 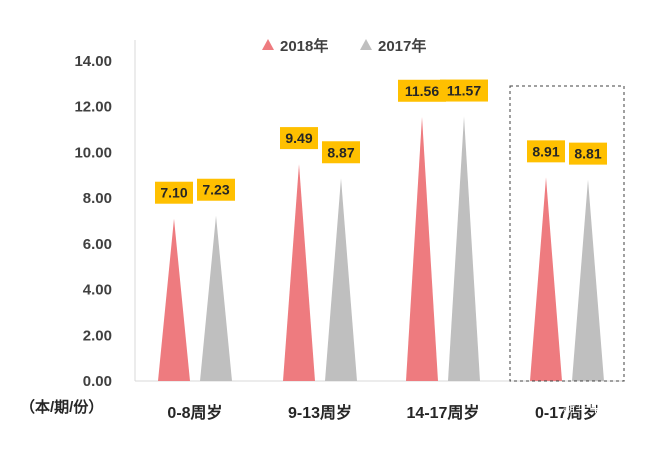 What do you see at coordinates (443, 412) in the screenshot?
I see `x-category-label: 14-17周岁` at bounding box center [443, 412].